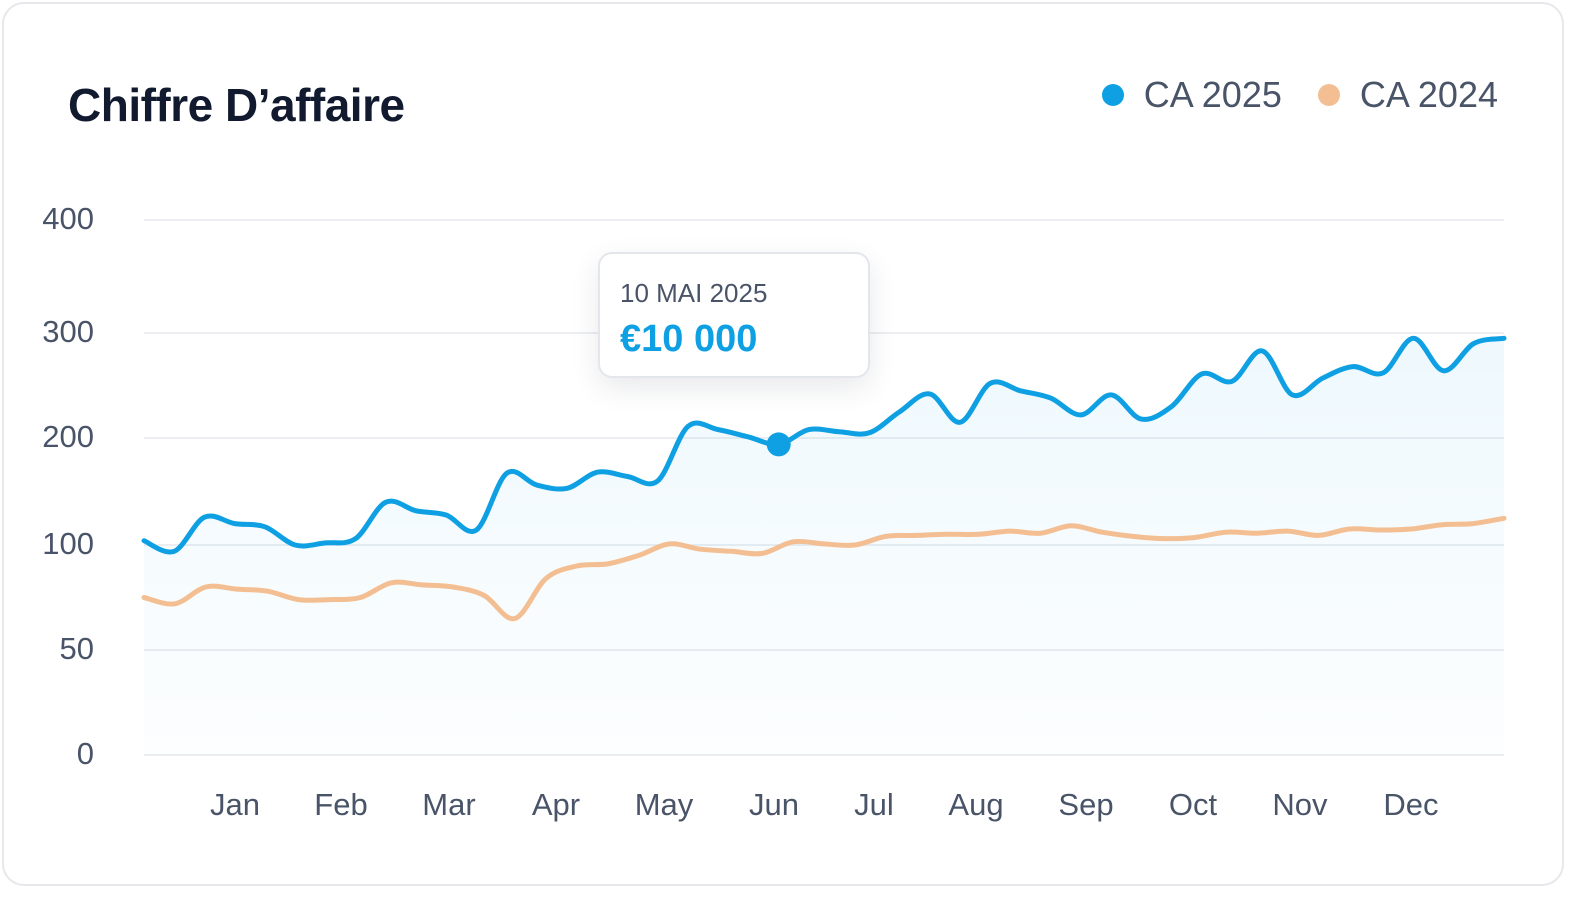 This screenshot has width=1582, height=898. Describe the element at coordinates (68, 331) in the screenshot. I see `y-tick-label: 300` at that location.